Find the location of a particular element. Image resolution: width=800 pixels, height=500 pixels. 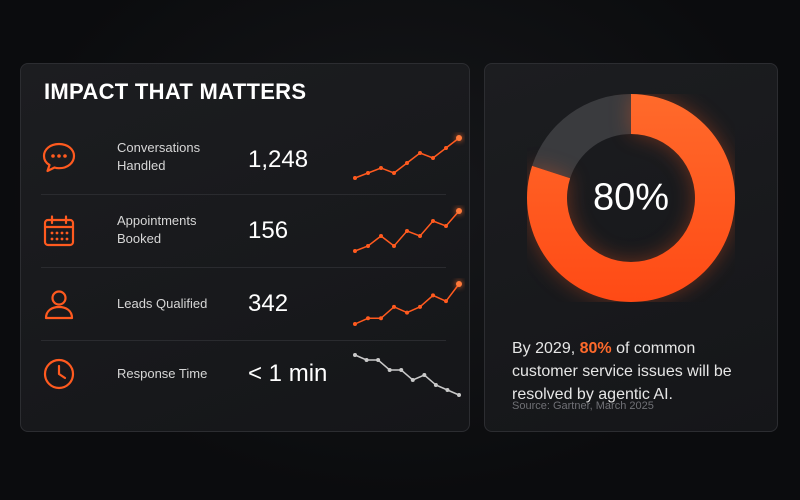

metric-value: 342 is located at coordinates (268, 303).